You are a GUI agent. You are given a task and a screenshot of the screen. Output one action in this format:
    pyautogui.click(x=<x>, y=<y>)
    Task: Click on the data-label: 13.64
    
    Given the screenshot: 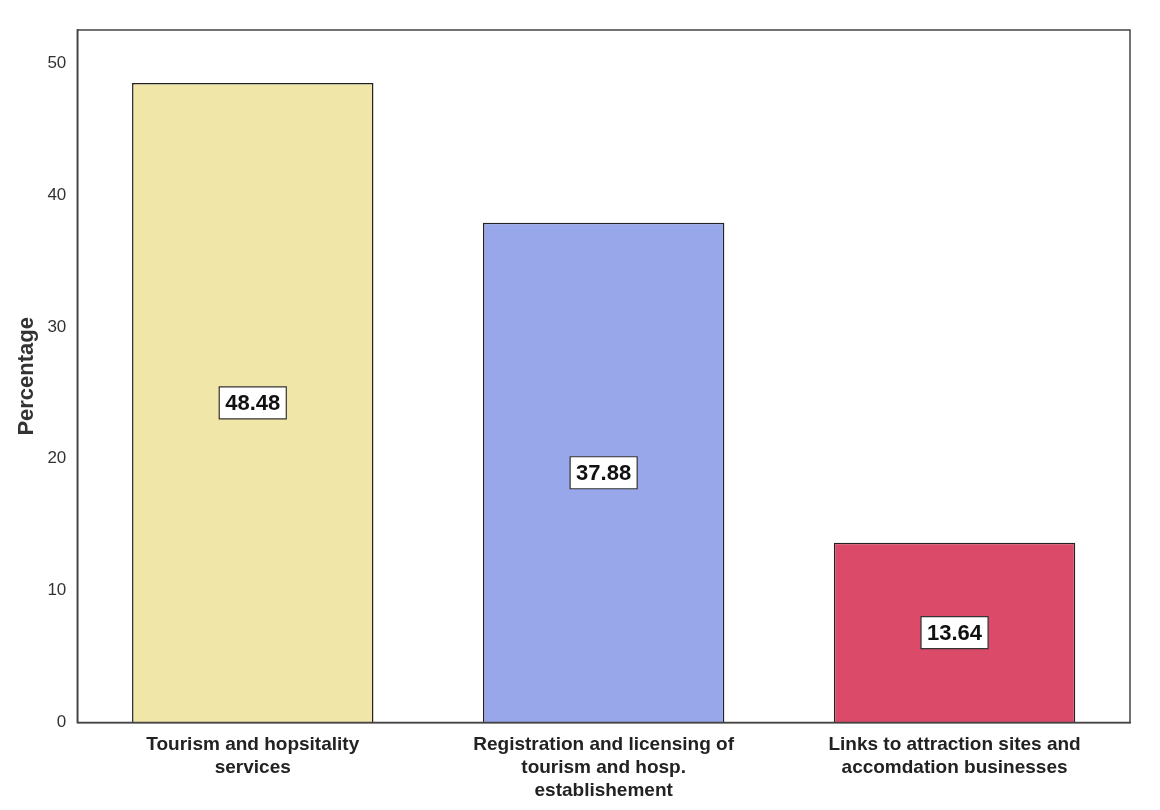 What is the action you would take?
    pyautogui.click(x=955, y=632)
    